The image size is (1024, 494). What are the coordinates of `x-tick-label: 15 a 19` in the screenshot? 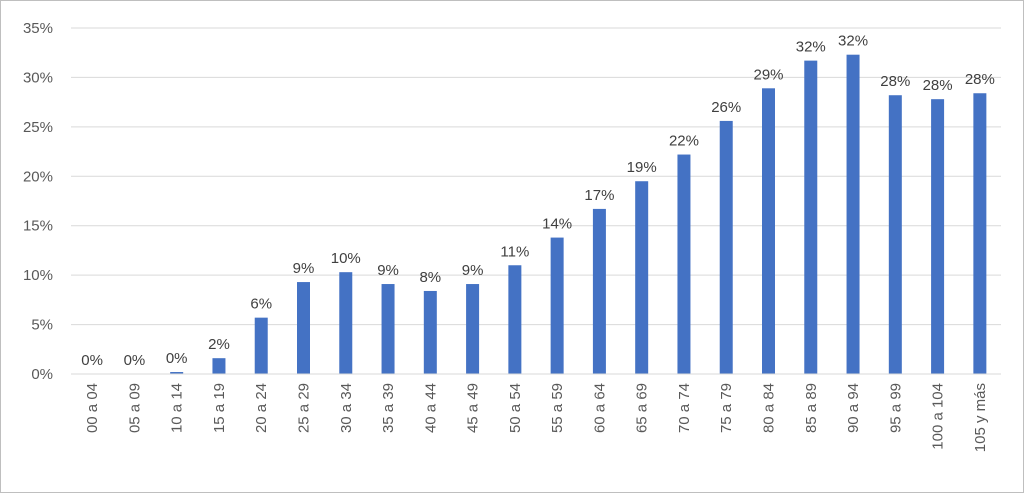 It's located at (219, 408).